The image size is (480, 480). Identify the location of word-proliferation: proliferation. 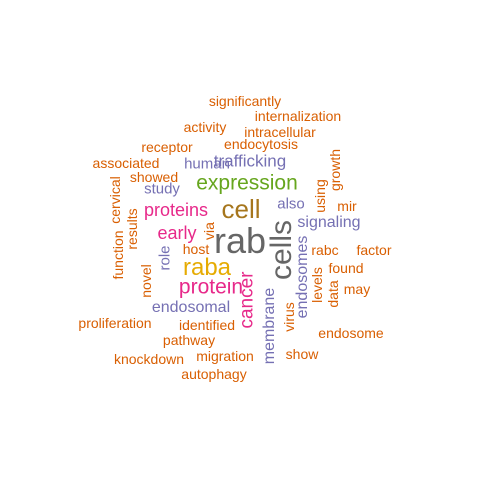
(115, 323).